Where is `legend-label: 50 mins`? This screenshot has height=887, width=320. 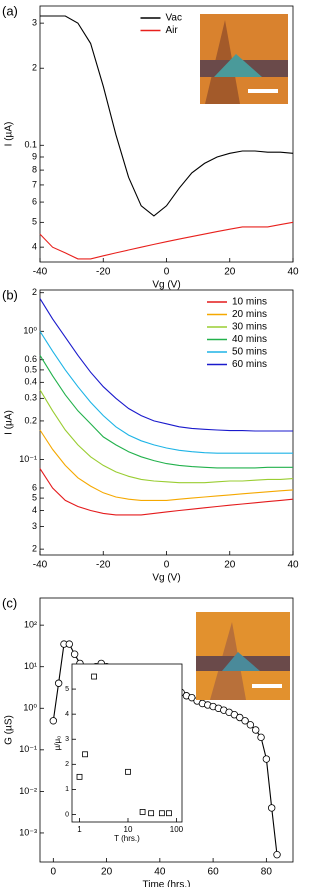
legend-label: 50 mins is located at coordinates (249, 352).